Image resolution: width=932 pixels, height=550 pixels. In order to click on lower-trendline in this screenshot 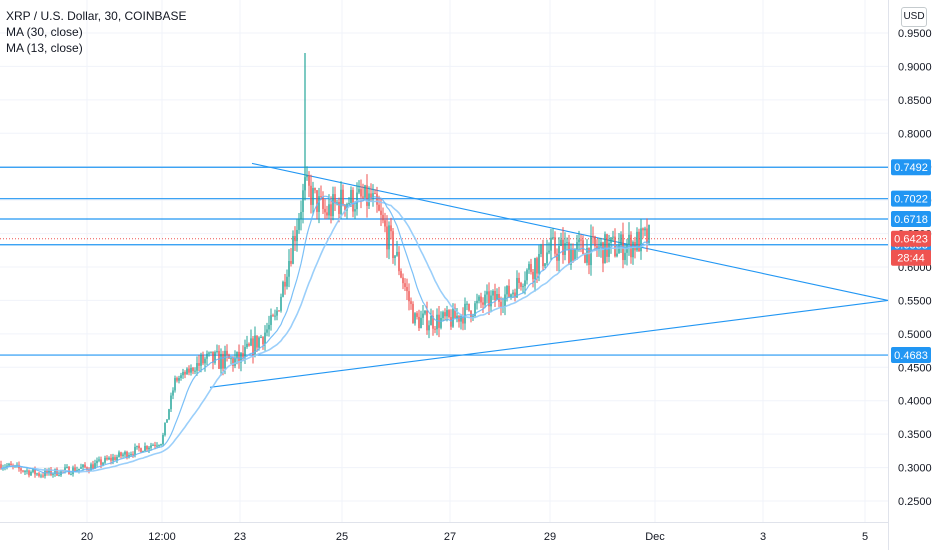, I will do `click(549, 343)`.